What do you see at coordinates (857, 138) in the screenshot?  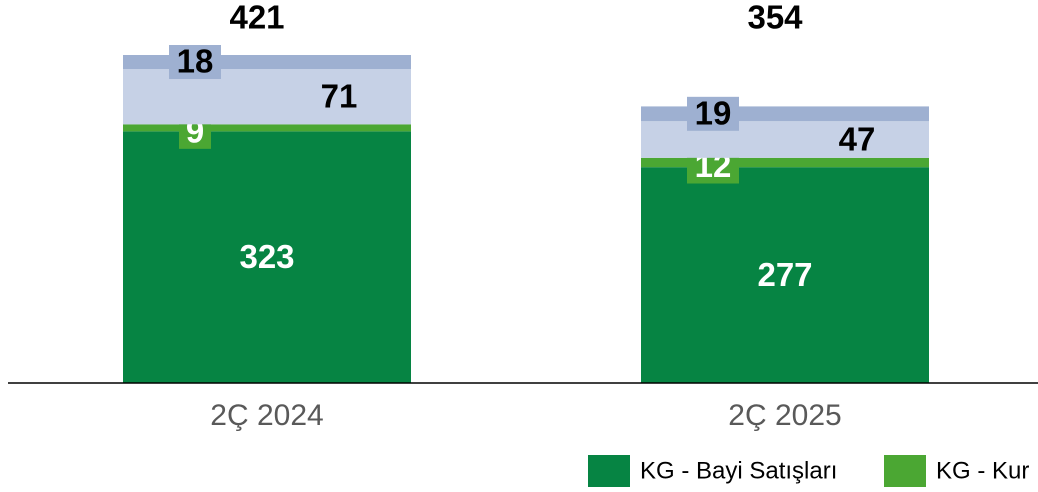 I see `data-label: 47` at bounding box center [857, 138].